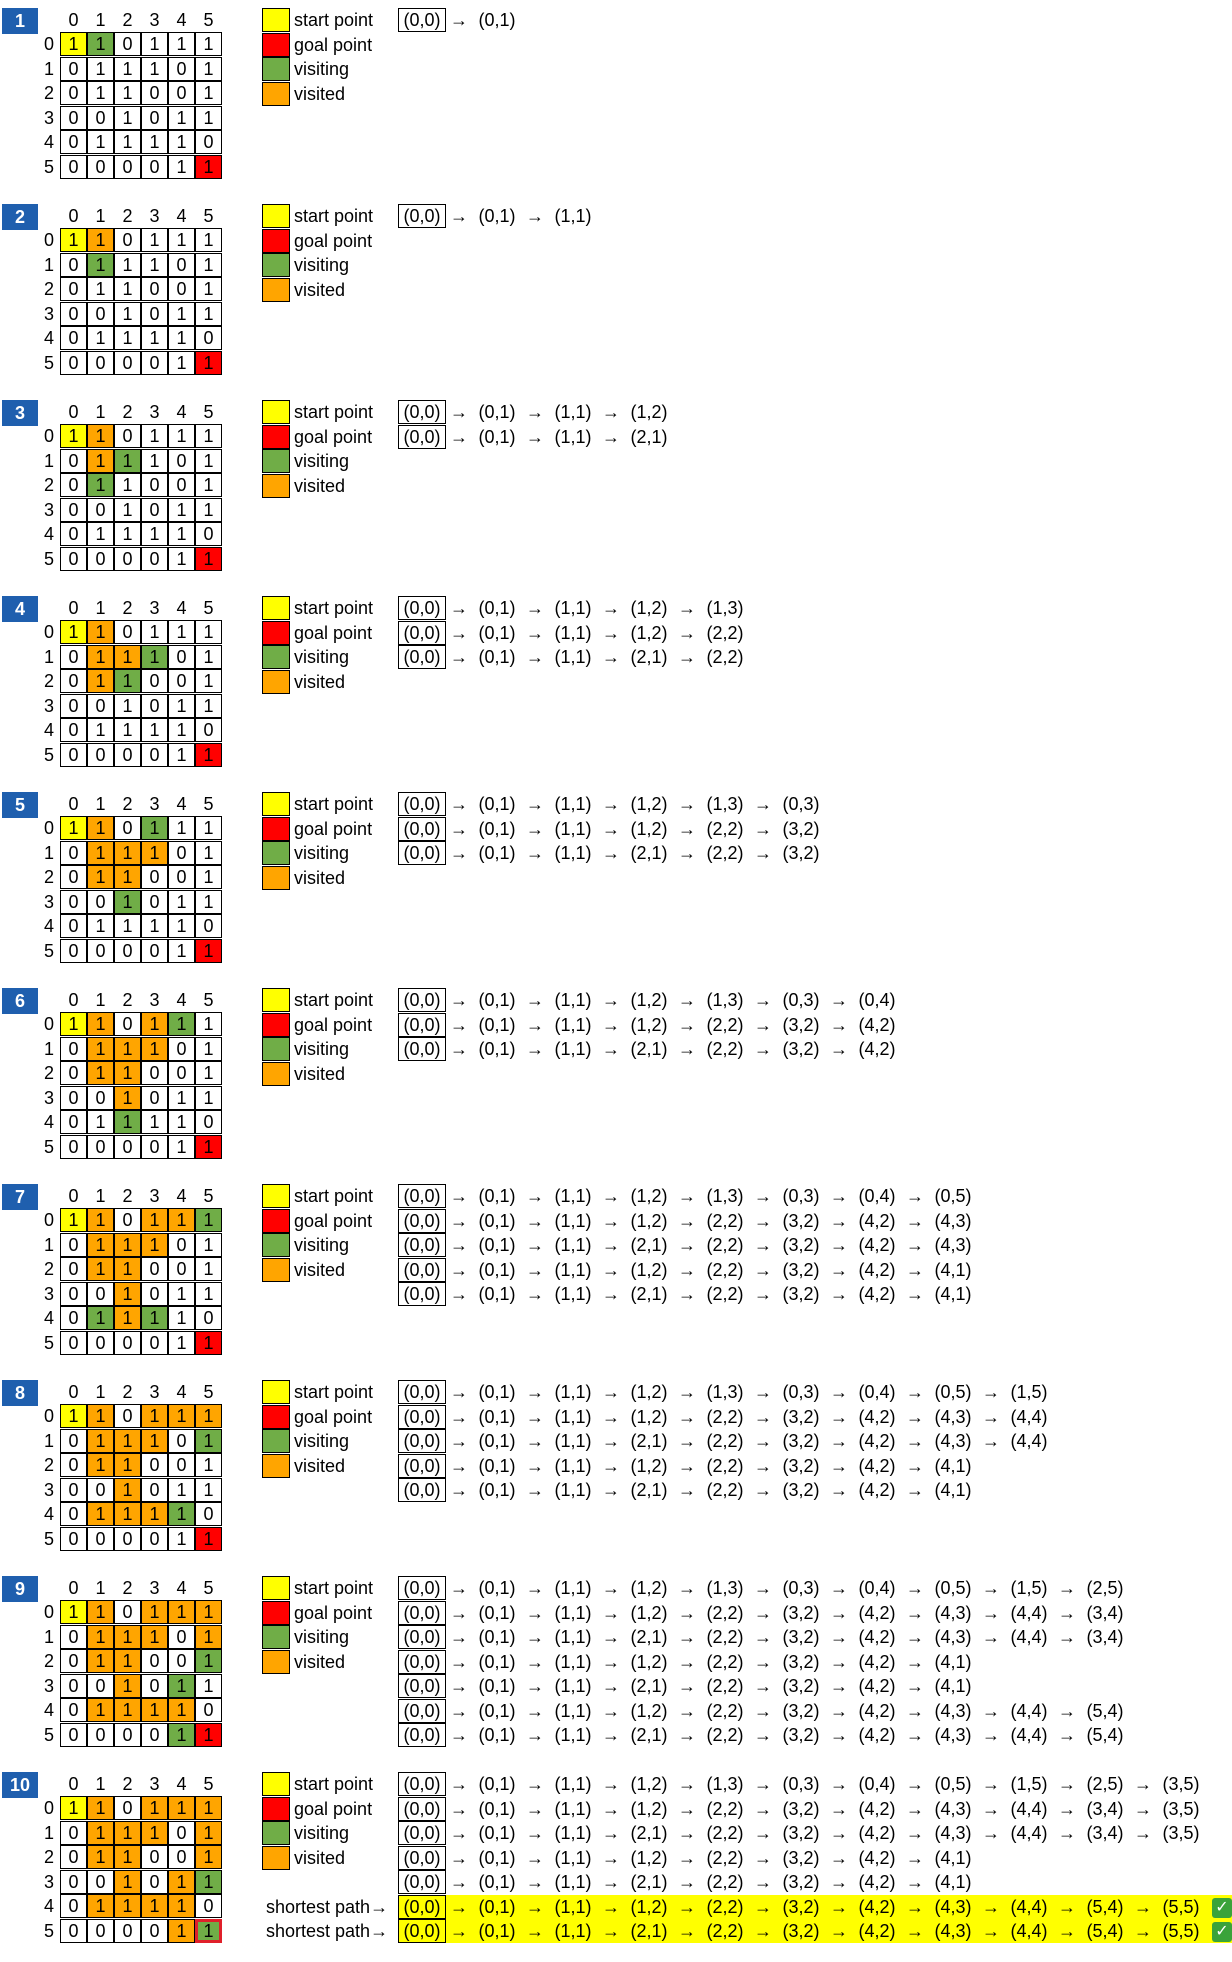  What do you see at coordinates (334, 1784) in the screenshot?
I see `legend-label: start point` at bounding box center [334, 1784].